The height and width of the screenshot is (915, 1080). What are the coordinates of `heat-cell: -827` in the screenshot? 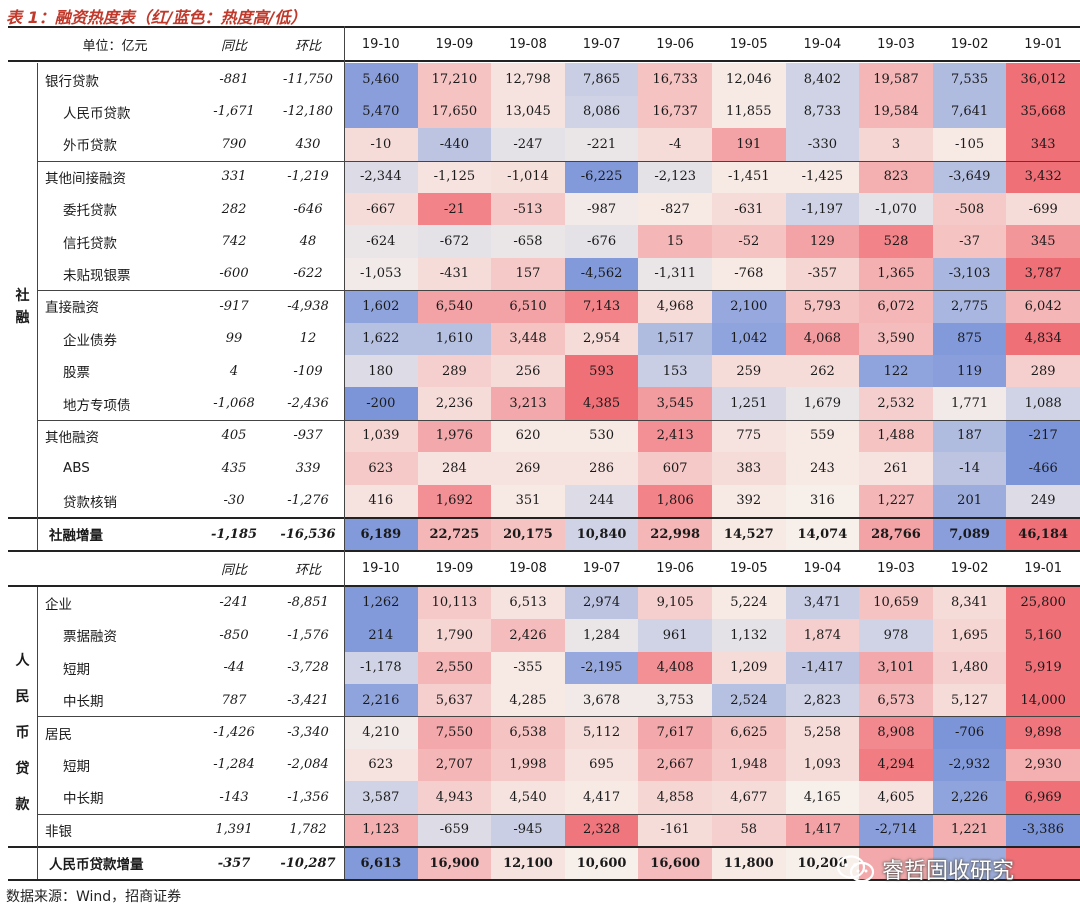 It's located at (675, 209).